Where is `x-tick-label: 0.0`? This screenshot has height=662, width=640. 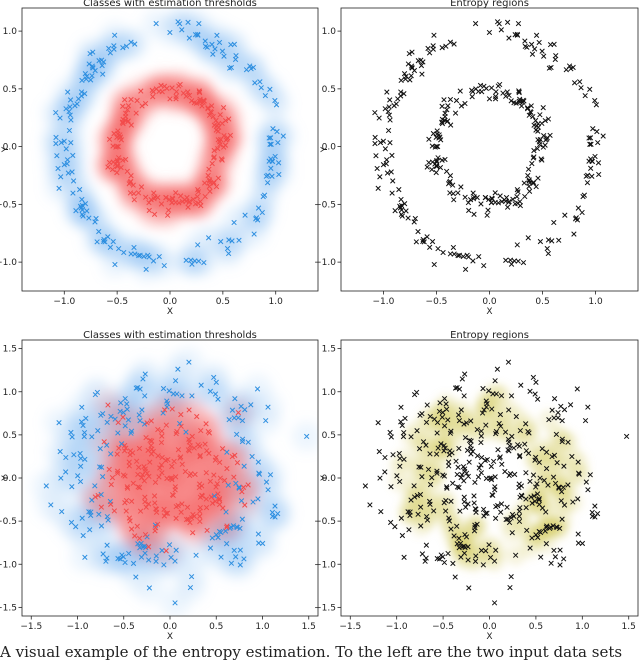 x-tick-label: 0.0 is located at coordinates (170, 302).